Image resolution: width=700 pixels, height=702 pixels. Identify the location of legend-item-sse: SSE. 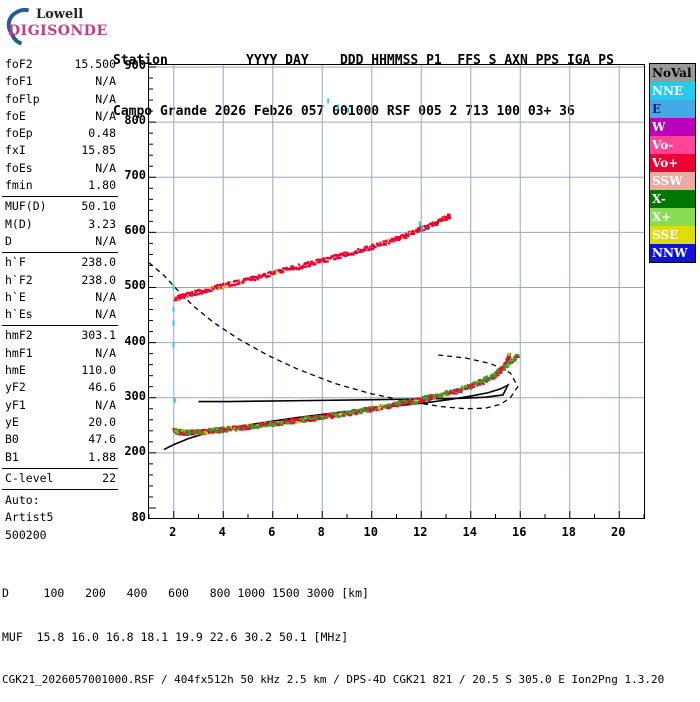
(672, 235).